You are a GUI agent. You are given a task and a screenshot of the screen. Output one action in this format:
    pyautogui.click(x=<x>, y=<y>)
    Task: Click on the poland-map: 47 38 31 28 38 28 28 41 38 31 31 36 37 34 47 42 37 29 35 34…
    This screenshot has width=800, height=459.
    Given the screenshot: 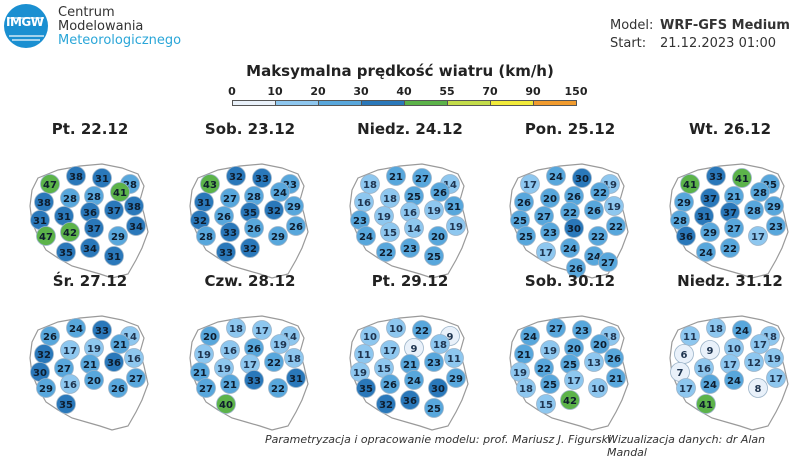 What is the action you would take?
    pyautogui.click(x=90, y=215)
    